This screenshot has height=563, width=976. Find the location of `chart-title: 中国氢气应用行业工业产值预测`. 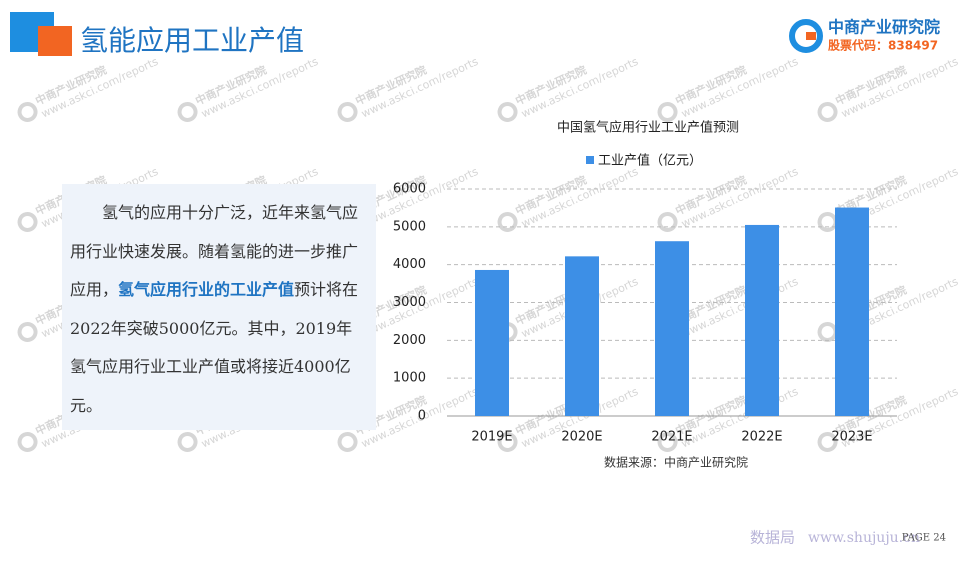

chart-title: 中国氢气应用行业工业产值预测 is located at coordinates (648, 128).